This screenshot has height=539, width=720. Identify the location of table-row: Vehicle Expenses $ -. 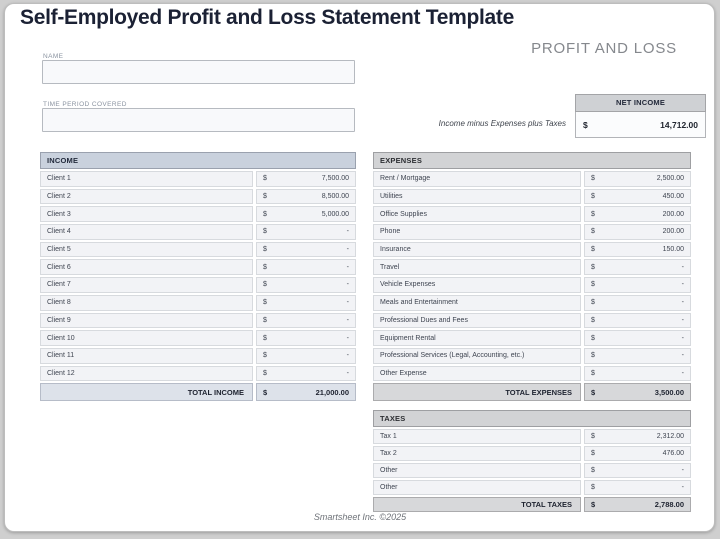
(532, 285).